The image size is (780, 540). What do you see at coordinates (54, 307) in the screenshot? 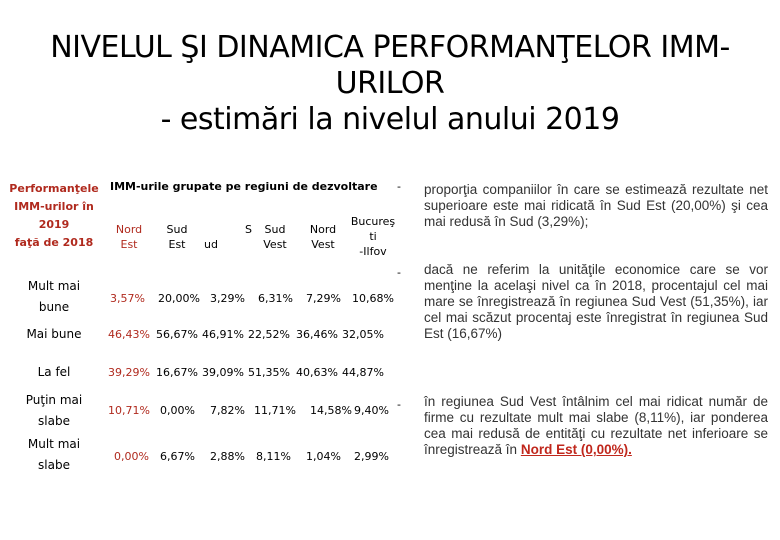
I see `row-label-line: bune` at bounding box center [54, 307].